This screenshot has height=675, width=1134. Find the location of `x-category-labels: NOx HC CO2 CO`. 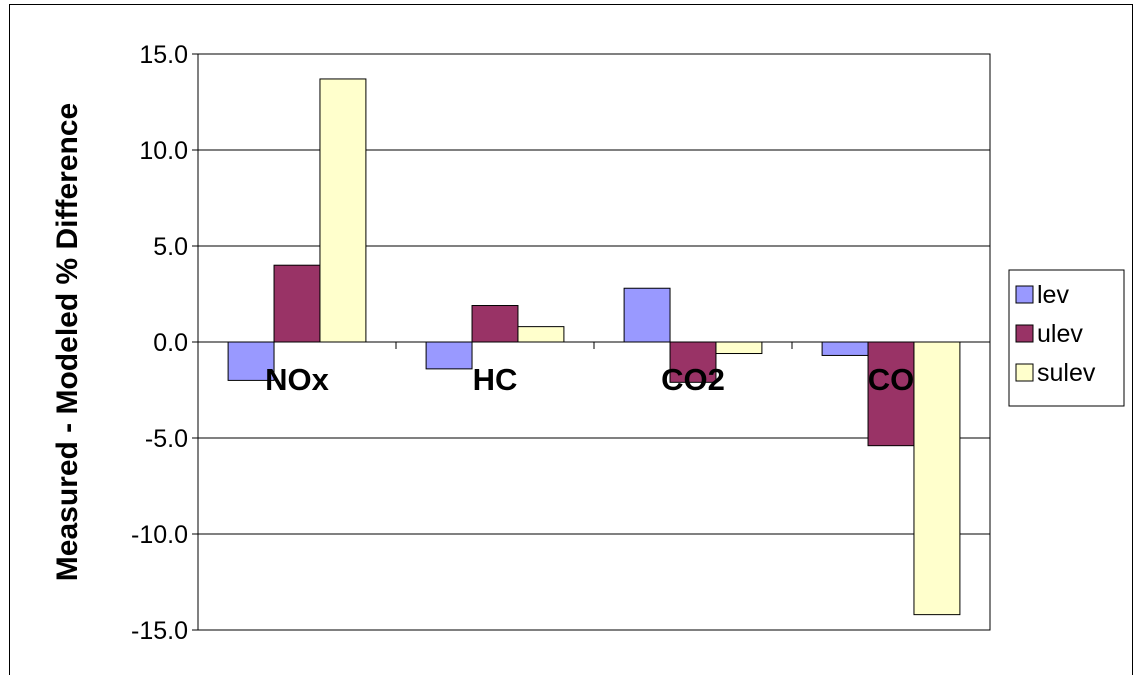

x-category-labels: NOx HC CO2 CO is located at coordinates (589, 379).